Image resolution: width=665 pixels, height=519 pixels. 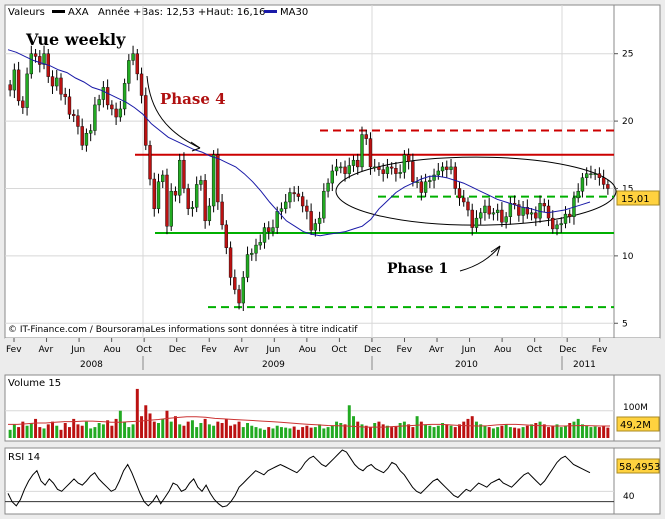 What do you see at coordinates (309, 413) in the screenshot?
I see `volume-bars` at bounding box center [309, 413].